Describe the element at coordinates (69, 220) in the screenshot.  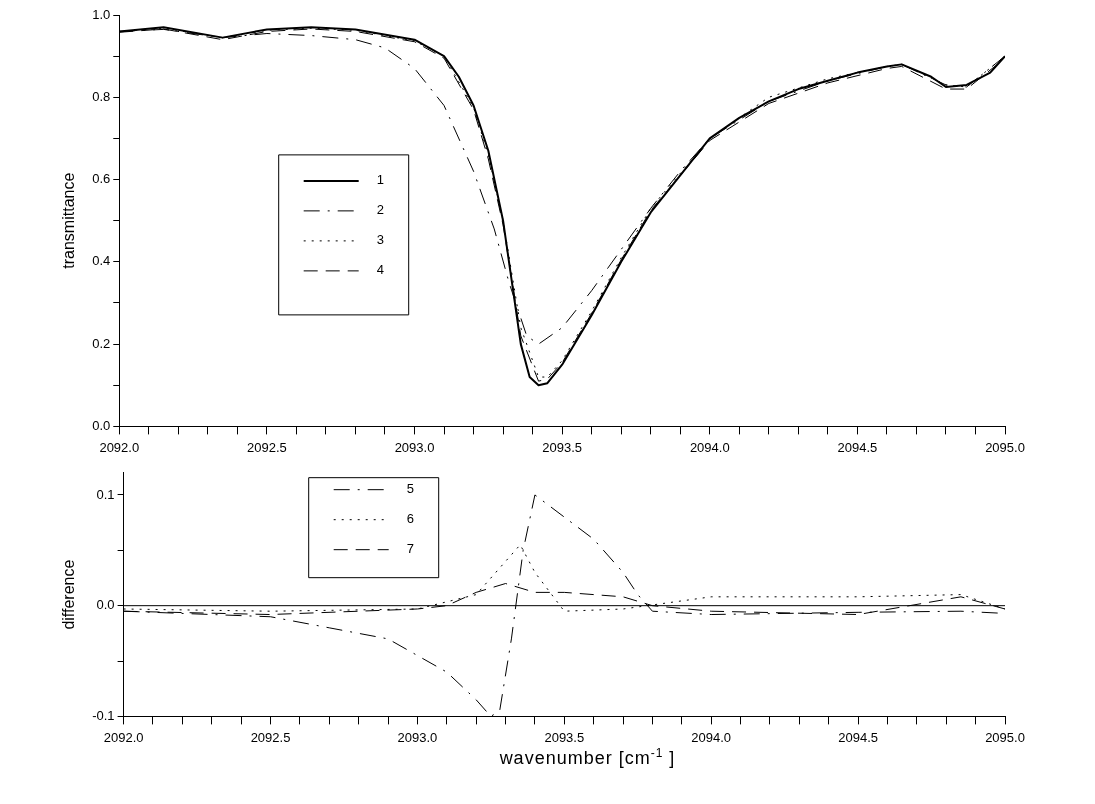
I see `y-axis-title: transmittance` at that location.